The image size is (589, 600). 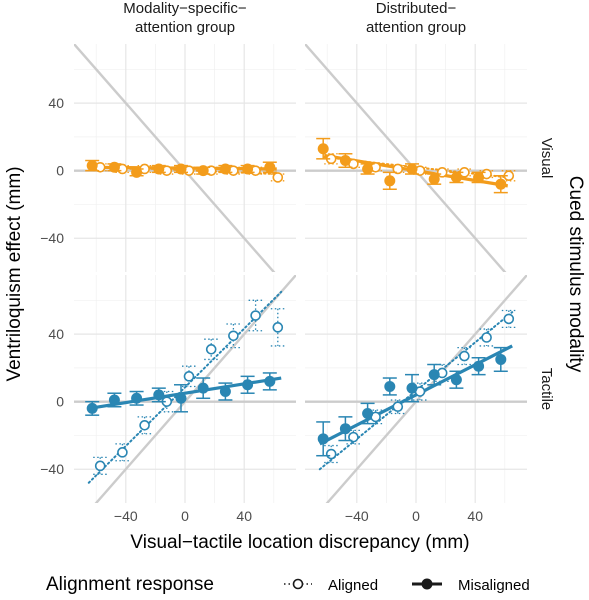 What do you see at coordinates (546, 389) in the screenshot?
I see `row-strip-title: Tactile` at bounding box center [546, 389].